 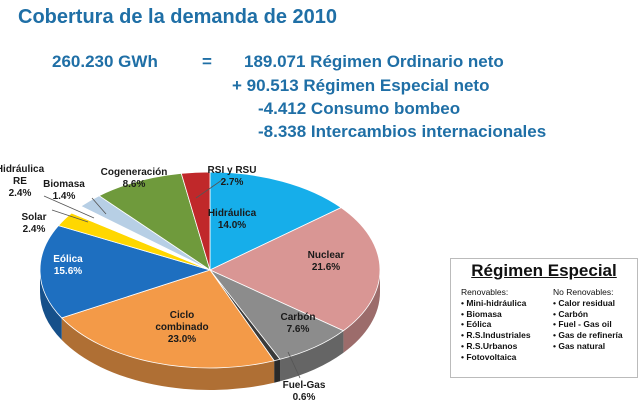 I want to click on data-label-e-lica: Eólica 15.6%, so click(x=68, y=265).